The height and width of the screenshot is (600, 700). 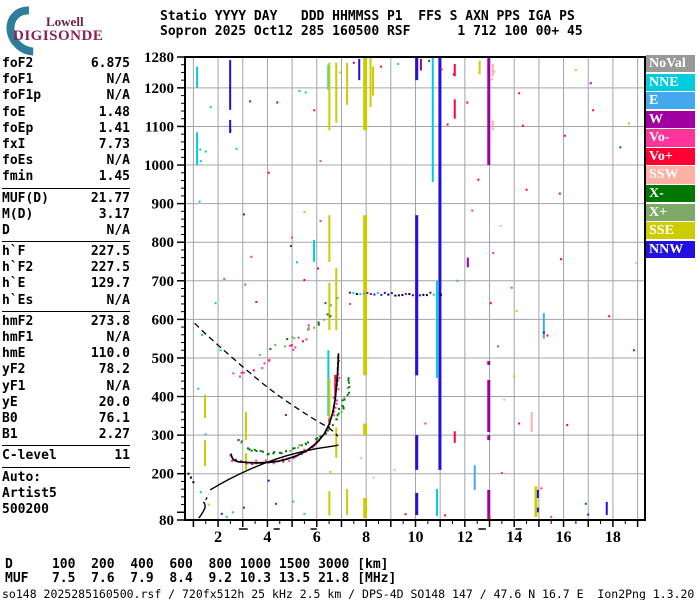 What do you see at coordinates (114, 177) in the screenshot?
I see `param-value: 1.45` at bounding box center [114, 177].